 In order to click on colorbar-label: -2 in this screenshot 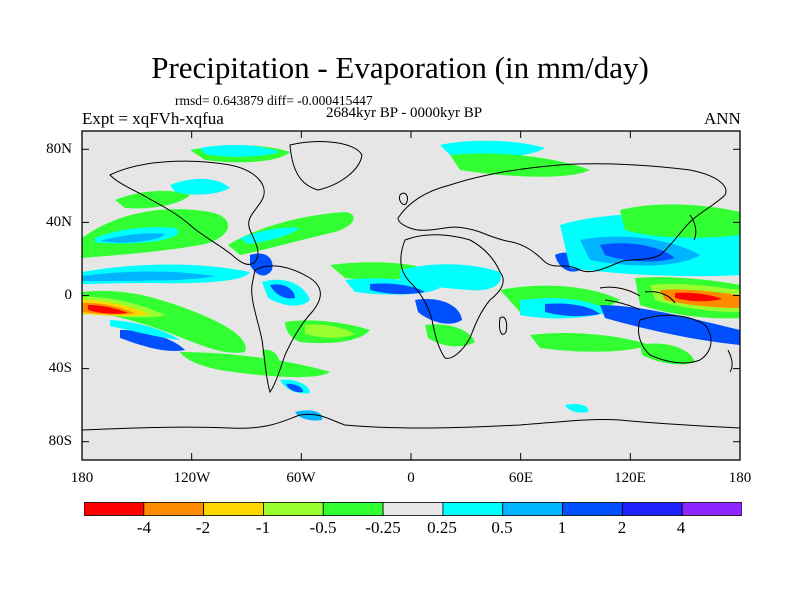, I will do `click(203, 527)`.